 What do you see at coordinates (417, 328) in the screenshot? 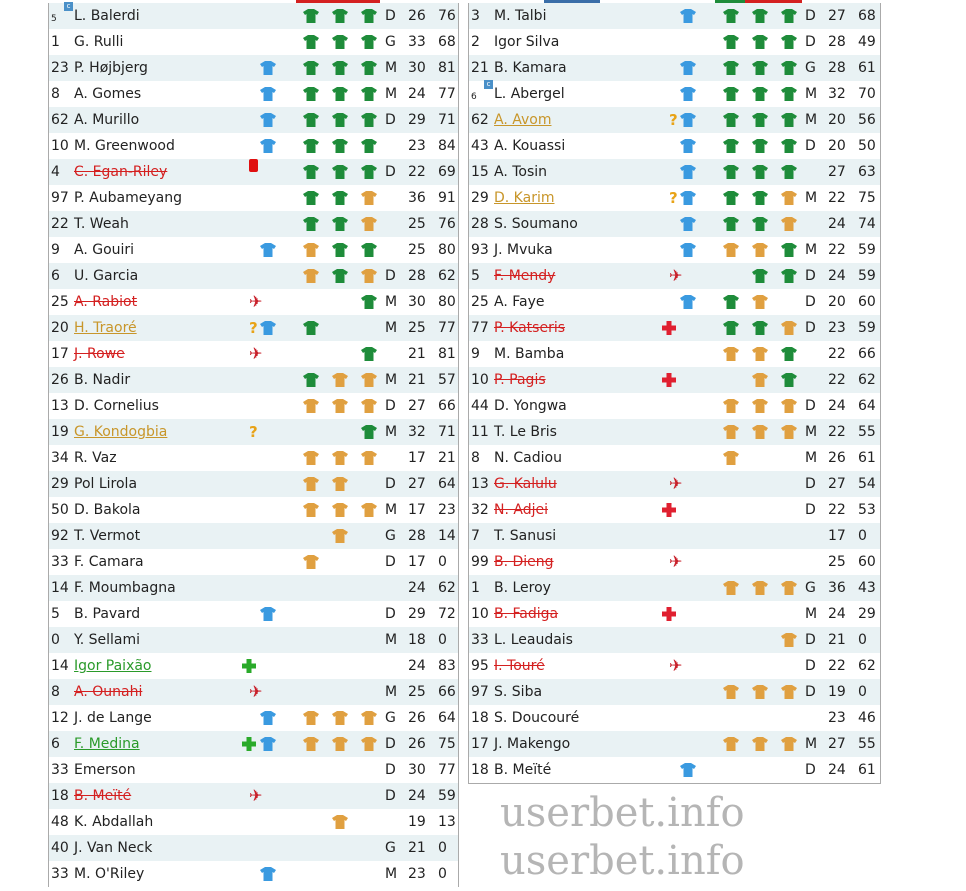
I see `age: 25` at bounding box center [417, 328].